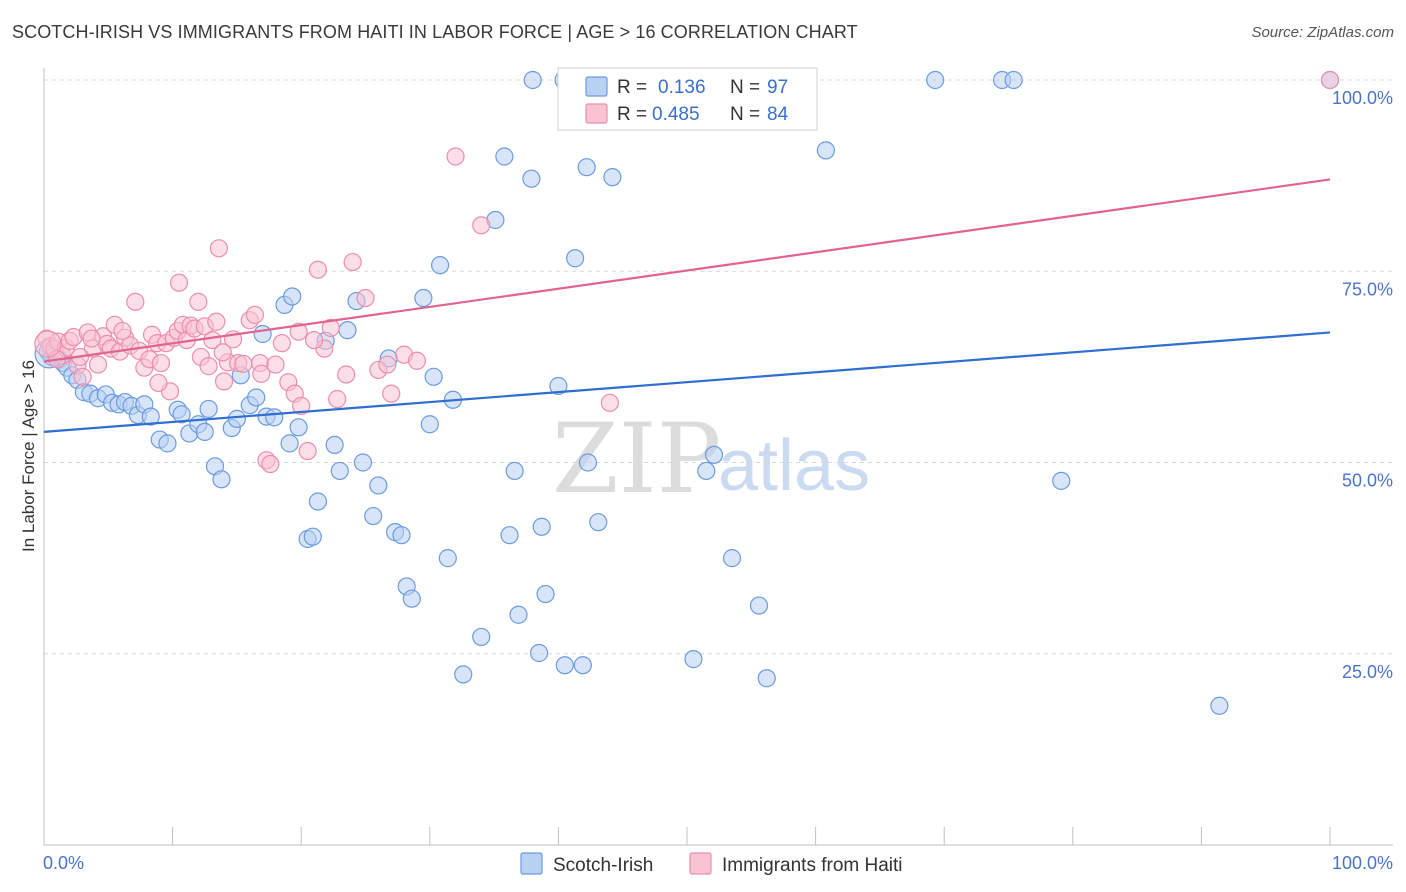  I want to click on chart-source: Source: ZipAtlas.com, so click(1322, 32).